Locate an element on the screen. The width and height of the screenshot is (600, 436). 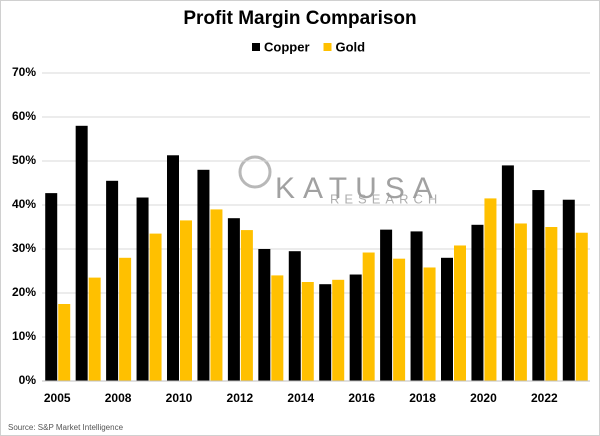
legend-label: Gold is located at coordinates (351, 46).